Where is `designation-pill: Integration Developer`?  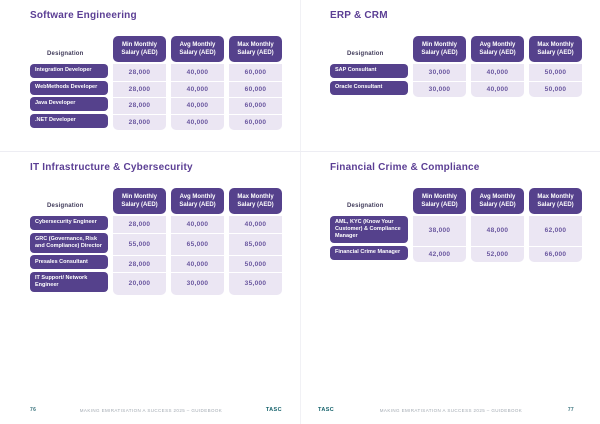
designation-pill: Integration Developer is located at coordinates (69, 71).